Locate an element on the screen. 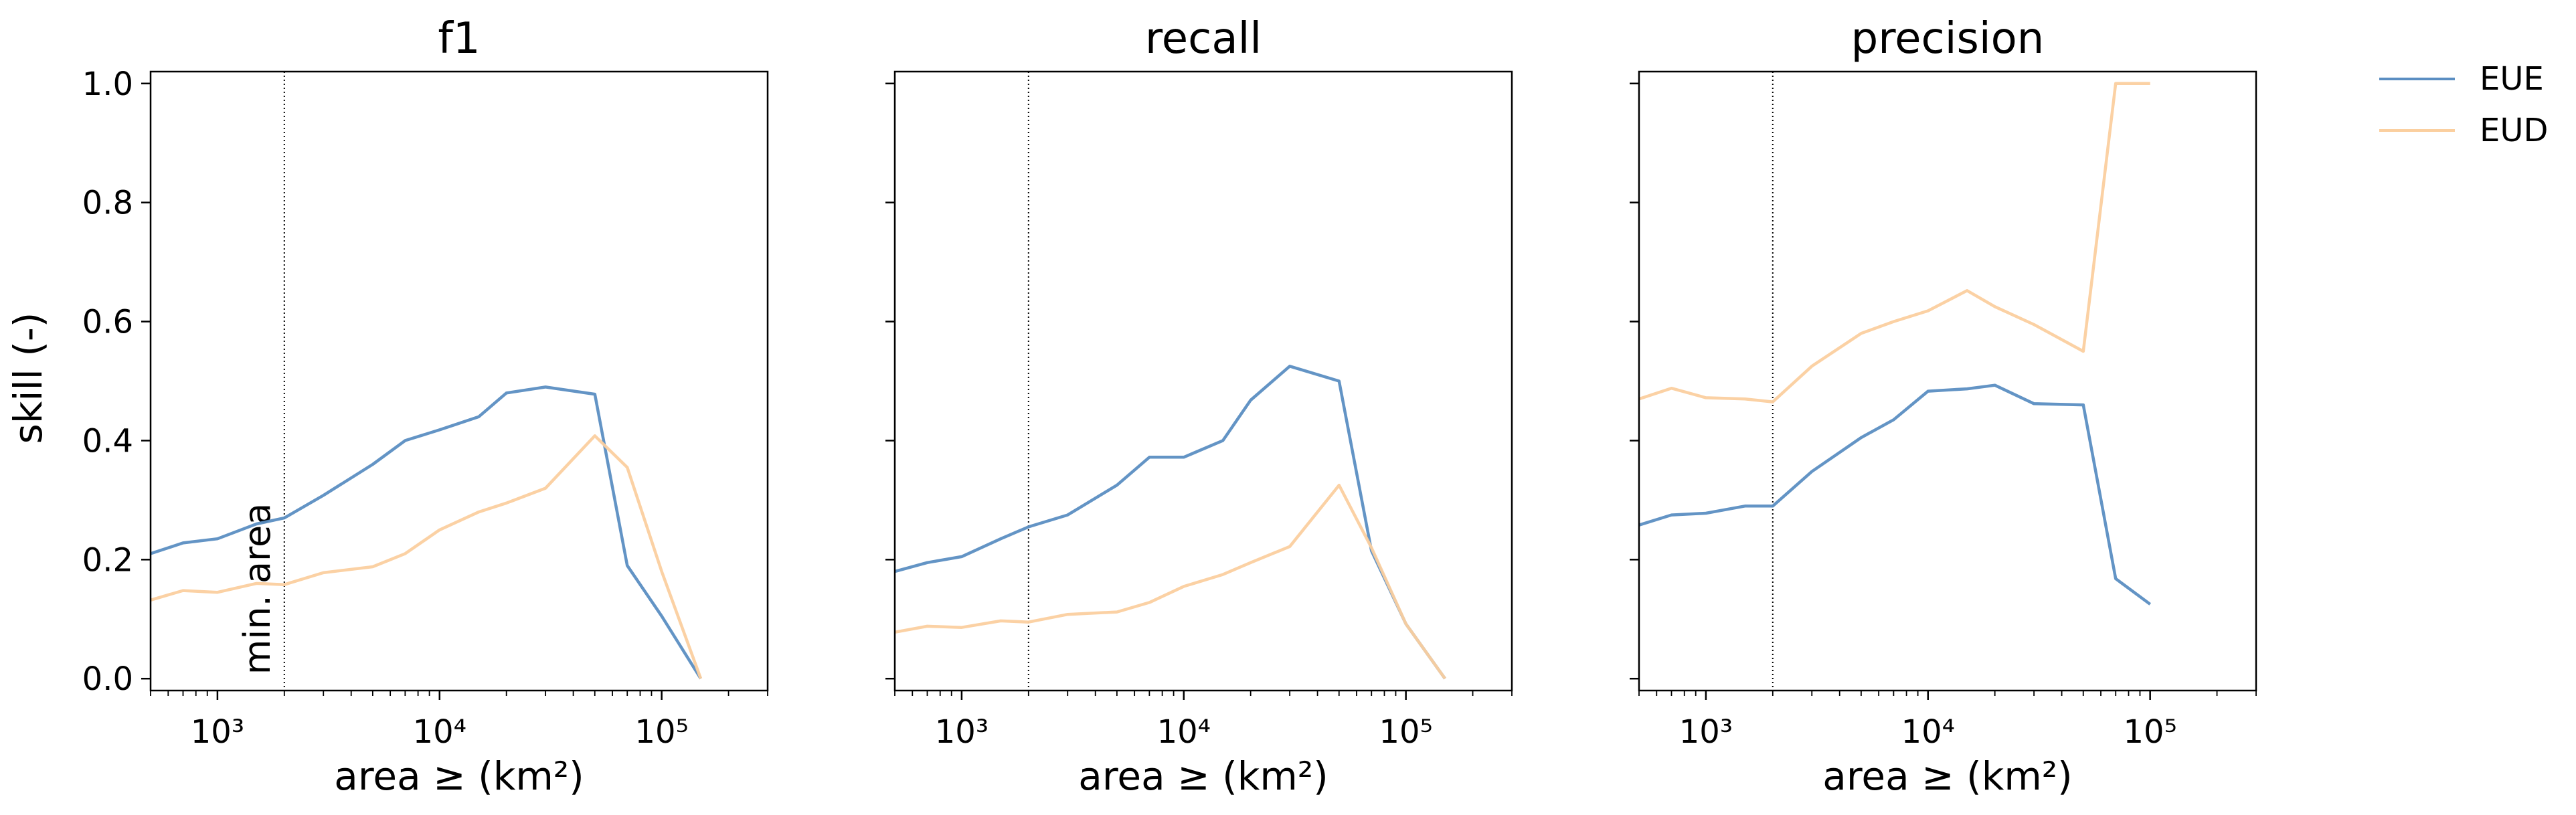 This screenshot has height=815, width=2576. legend: EUE EUD is located at coordinates (2463, 105).